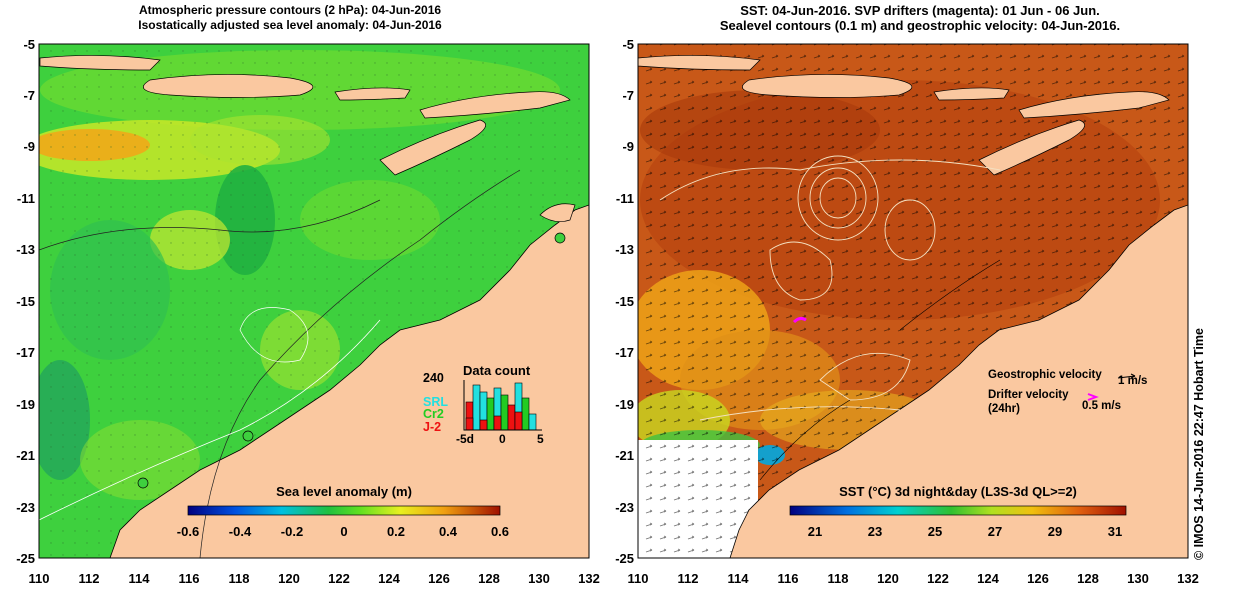  Describe the element at coordinates (500, 531) in the screenshot. I see `sla-tick-6: 0.6` at that location.